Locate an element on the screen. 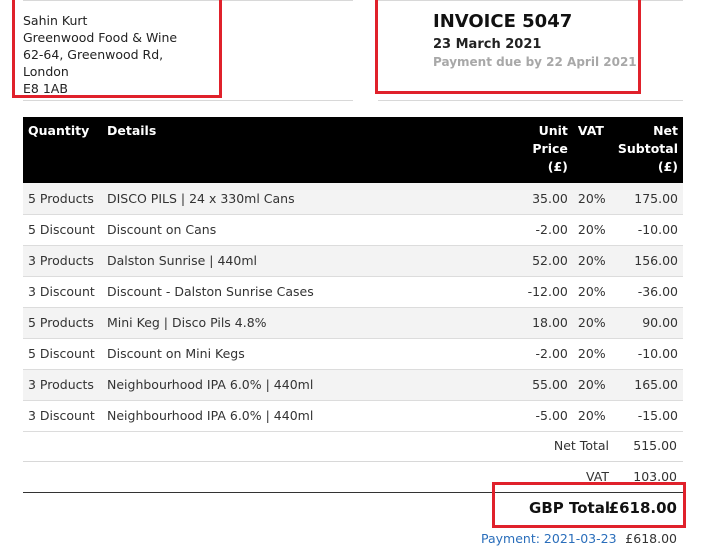  grand-total-rule is located at coordinates (353, 492).